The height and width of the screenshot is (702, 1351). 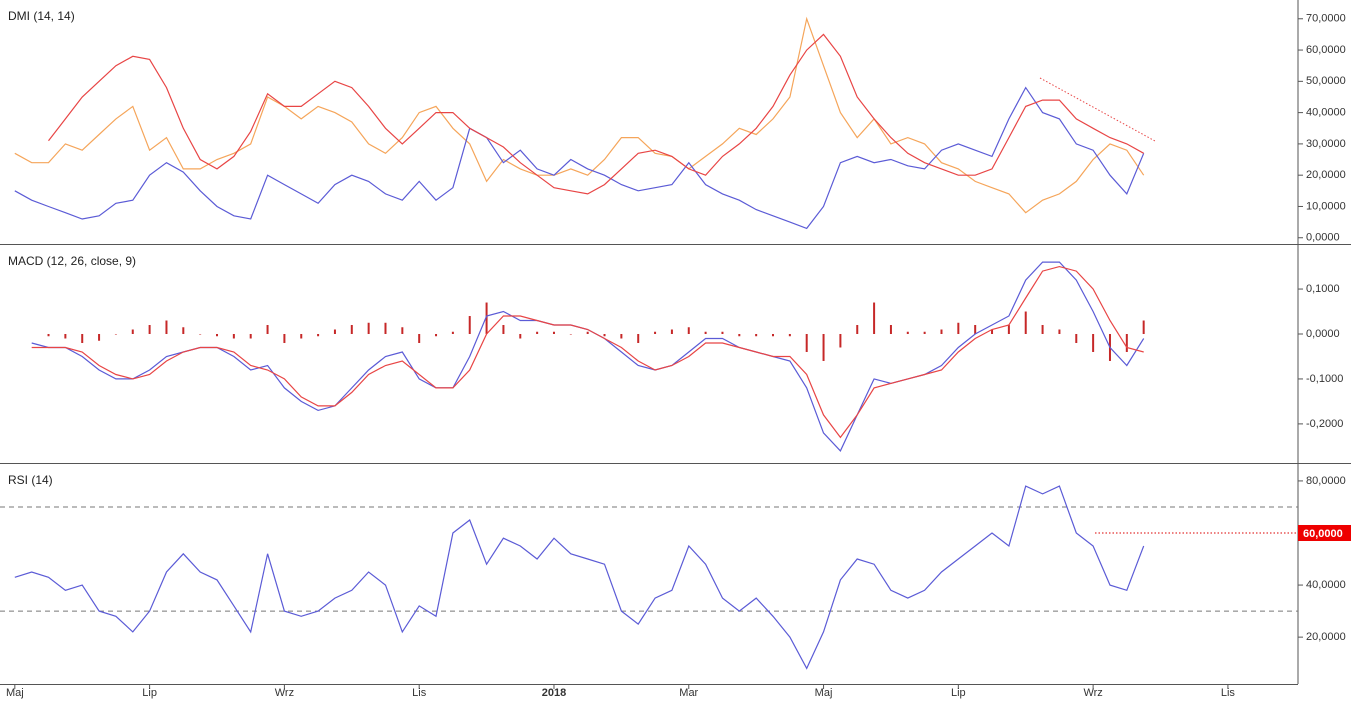 I want to click on panel-title: DMI (14, 14), so click(x=41, y=16).